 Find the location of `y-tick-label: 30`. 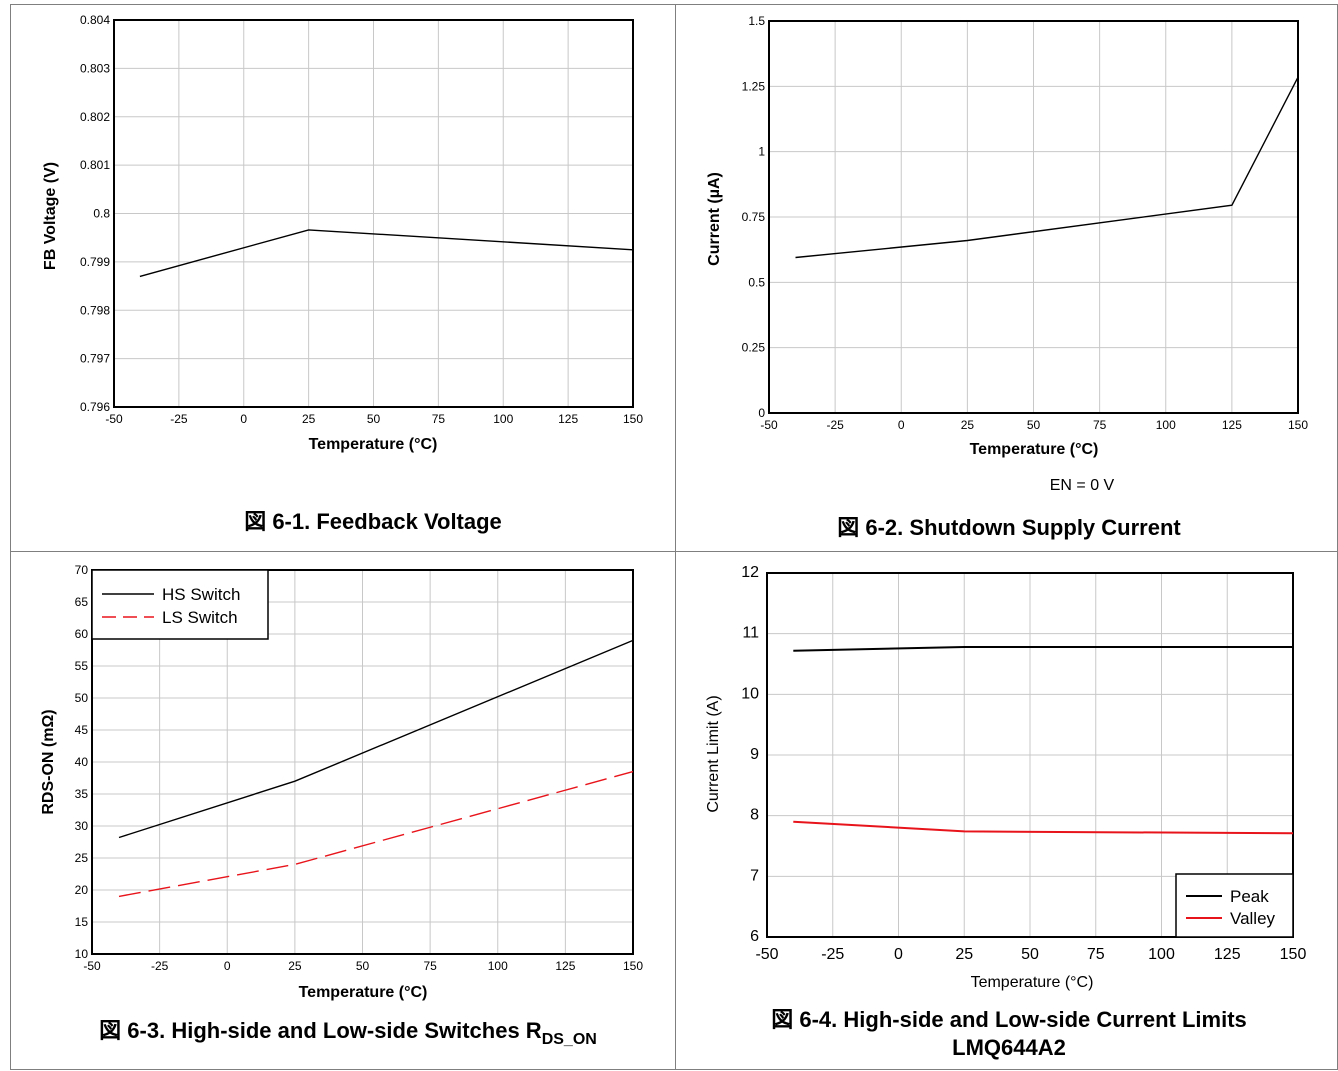

y-tick-label: 30 is located at coordinates (82, 826).